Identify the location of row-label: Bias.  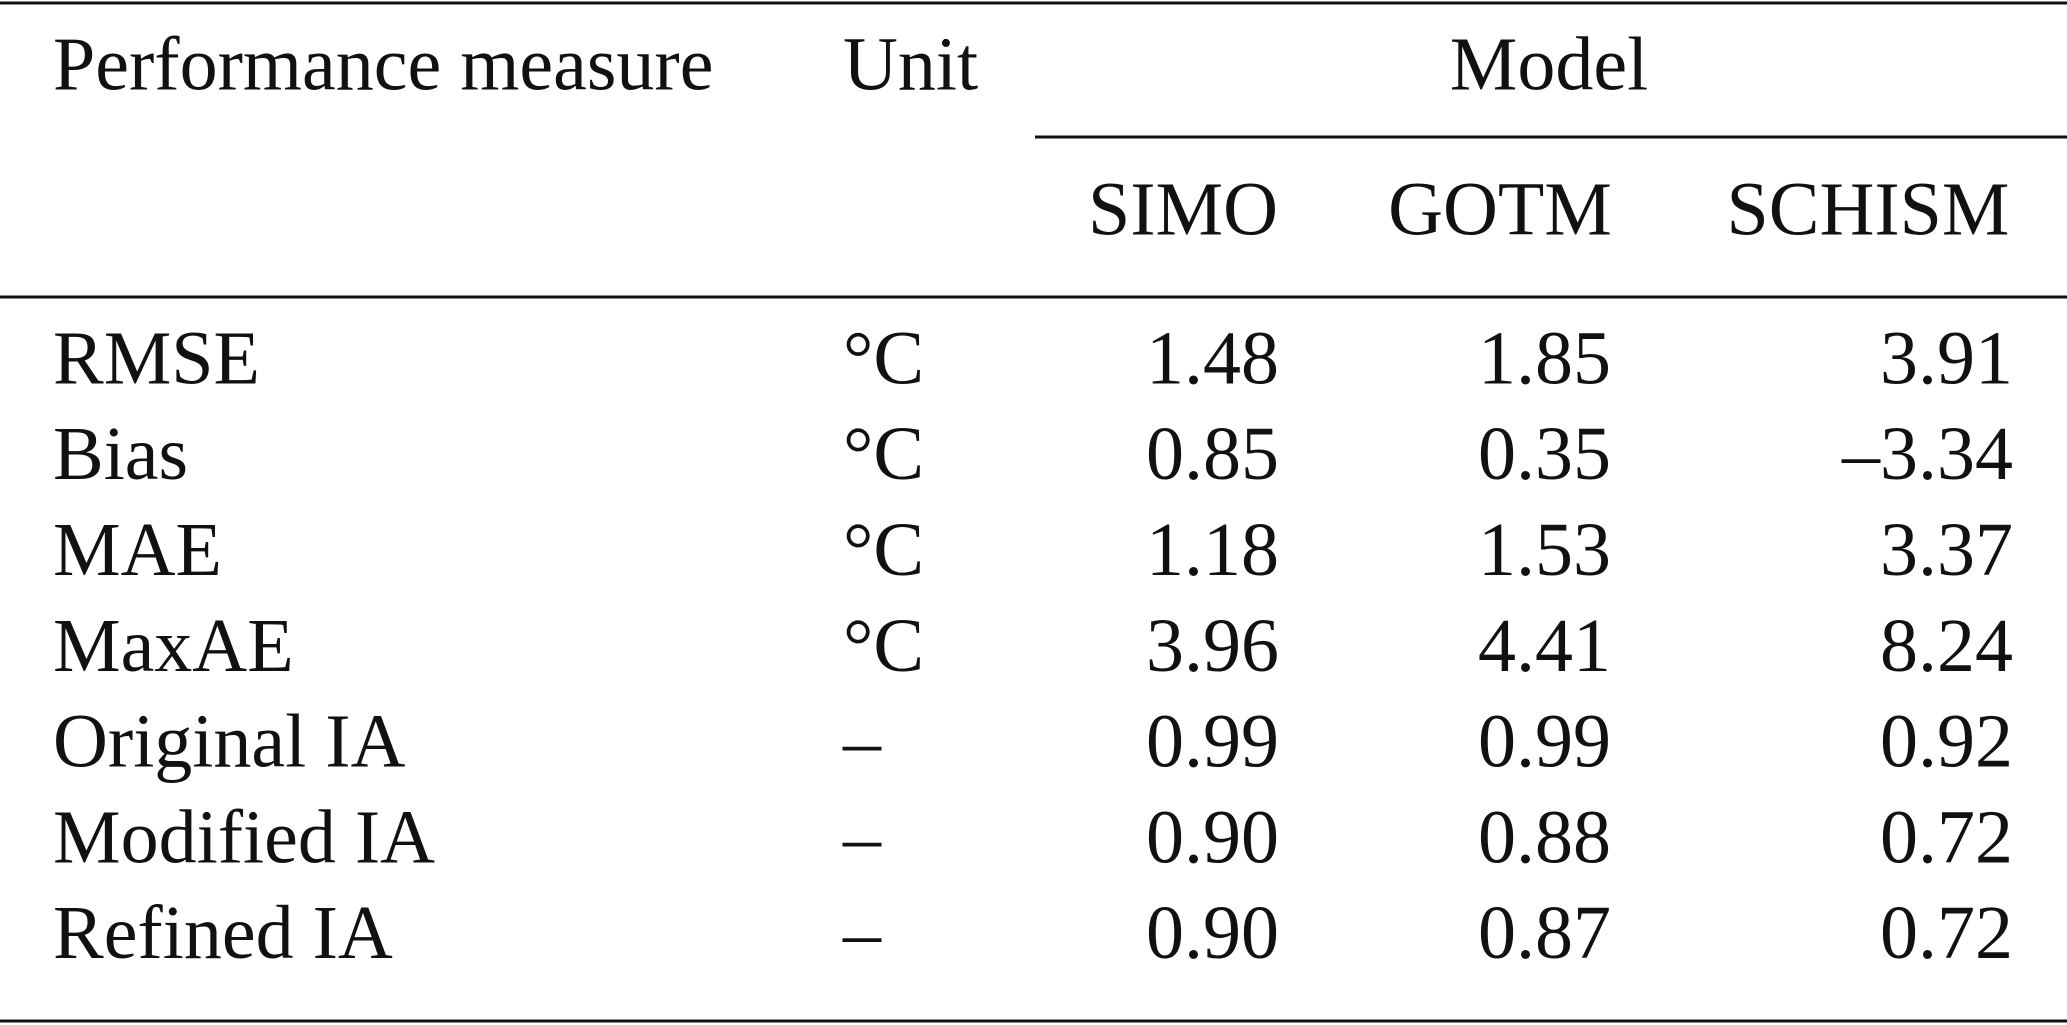
(120, 454).